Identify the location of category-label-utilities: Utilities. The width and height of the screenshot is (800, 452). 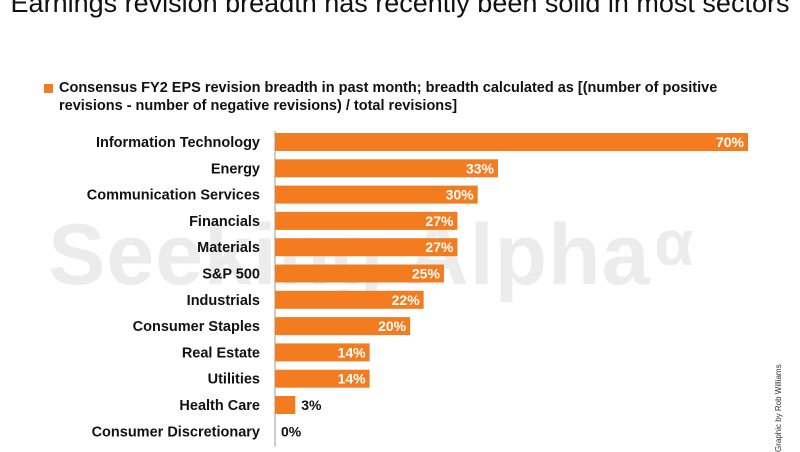
(234, 380).